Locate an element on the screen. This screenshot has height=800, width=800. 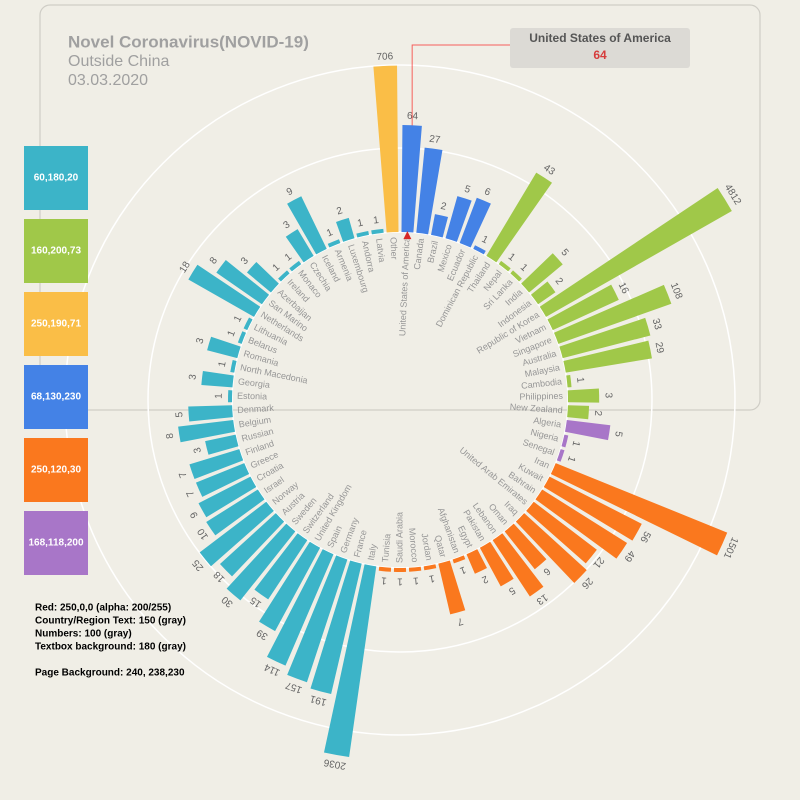
note: Textbox background: 180 (gray) is located at coordinates (110, 647).